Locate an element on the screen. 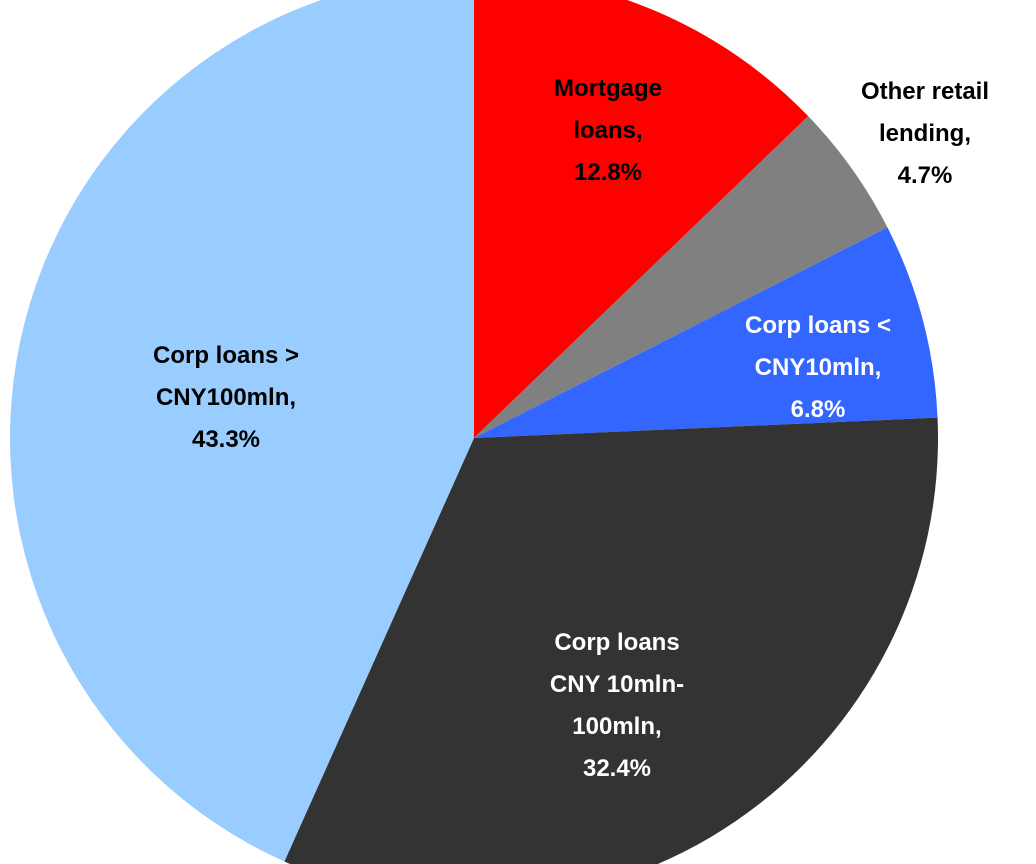 Image resolution: width=1036 pixels, height=864 pixels. slice-label: Other retail lending, 4.7% is located at coordinates (925, 134).